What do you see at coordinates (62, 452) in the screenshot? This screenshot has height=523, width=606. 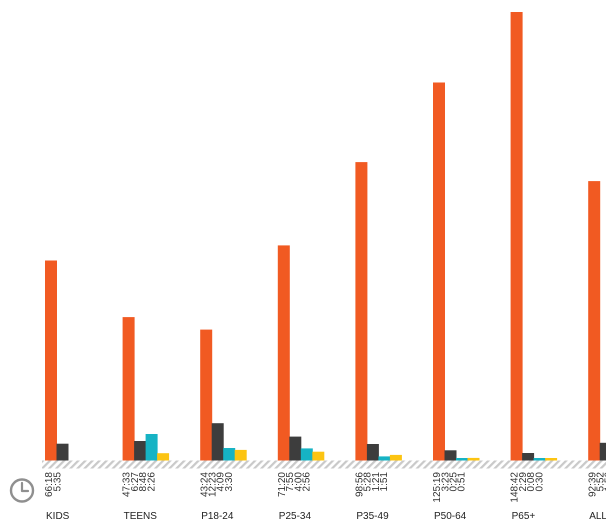 I see `bar-kids-s2` at bounding box center [62, 452].